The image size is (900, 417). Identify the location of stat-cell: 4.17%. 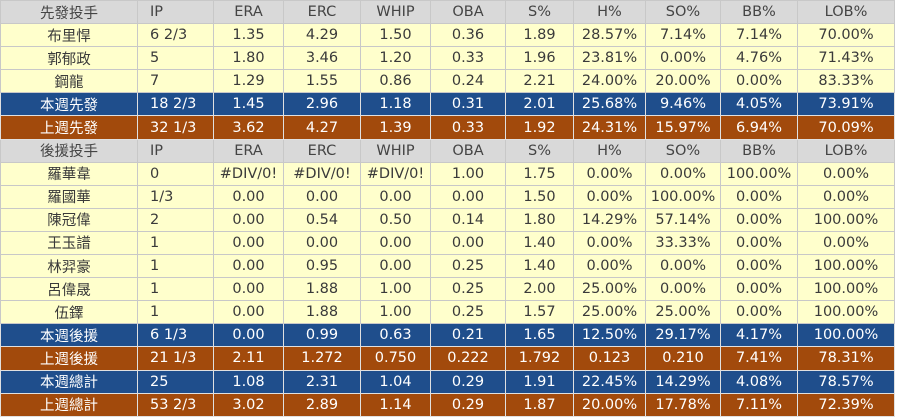
(759, 335).